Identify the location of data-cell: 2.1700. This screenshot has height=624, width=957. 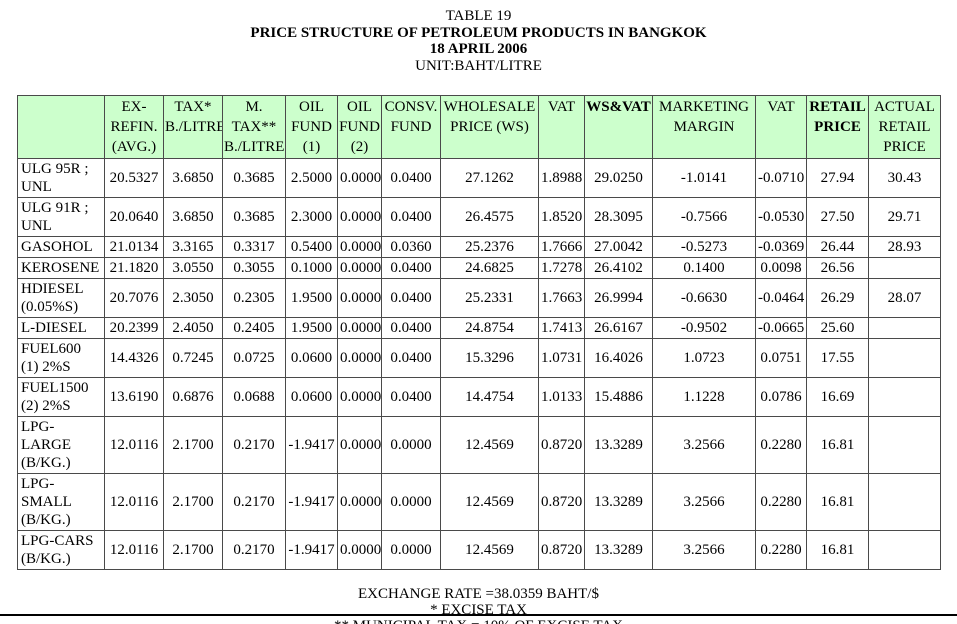
(193, 550).